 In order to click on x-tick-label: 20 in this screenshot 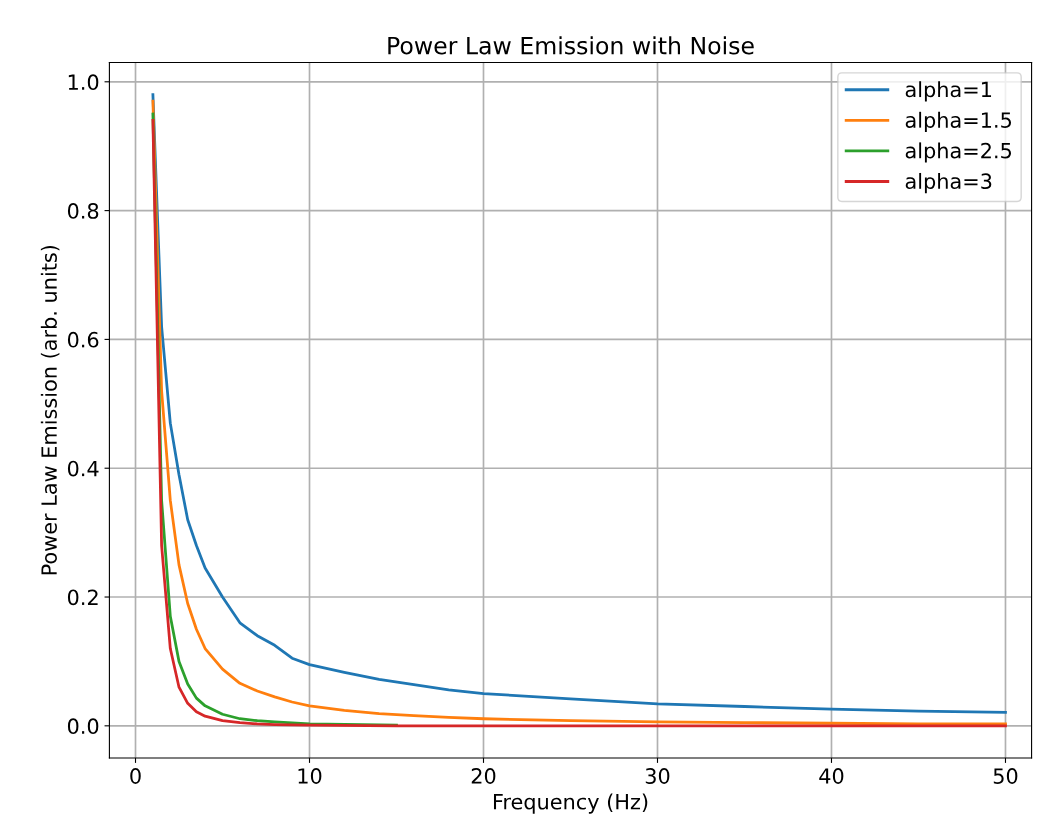, I will do `click(483, 776)`.